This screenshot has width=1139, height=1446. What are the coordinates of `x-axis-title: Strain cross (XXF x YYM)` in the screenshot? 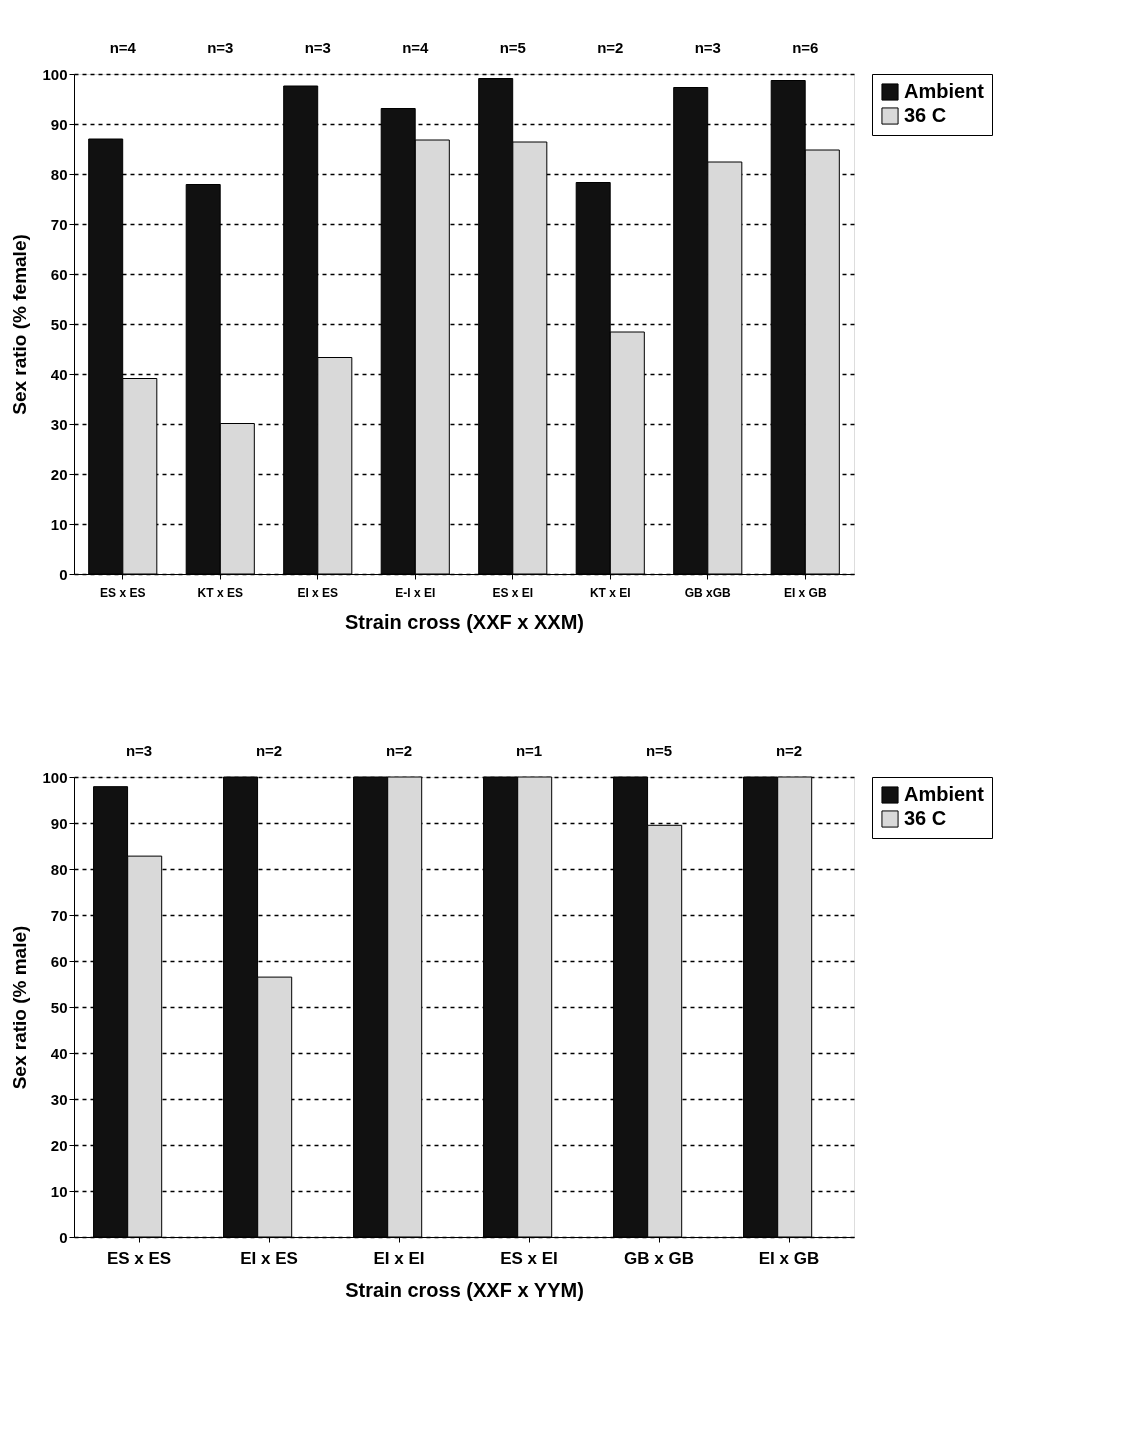 It's located at (464, 1289).